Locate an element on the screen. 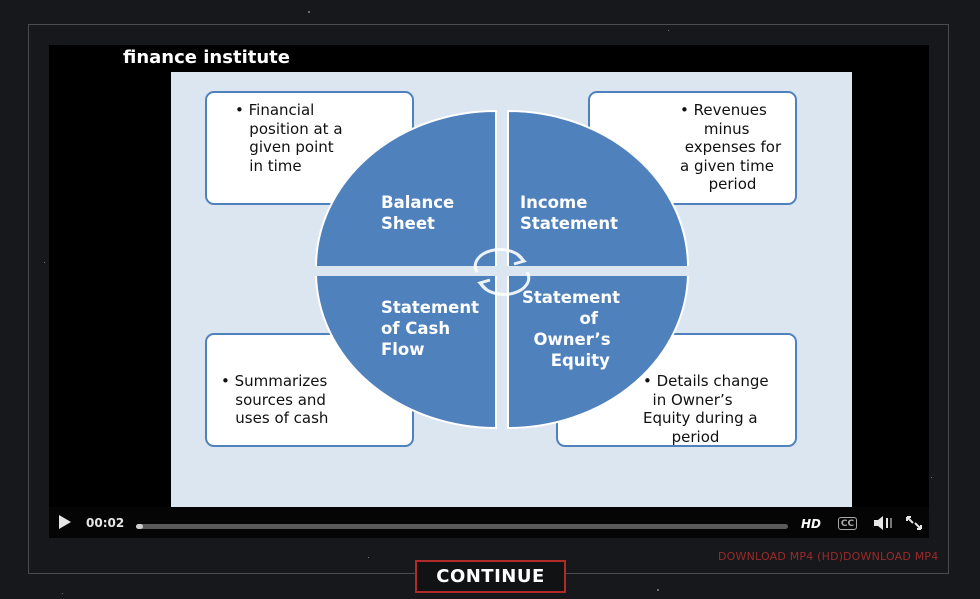  volume-icon is located at coordinates (884, 523).